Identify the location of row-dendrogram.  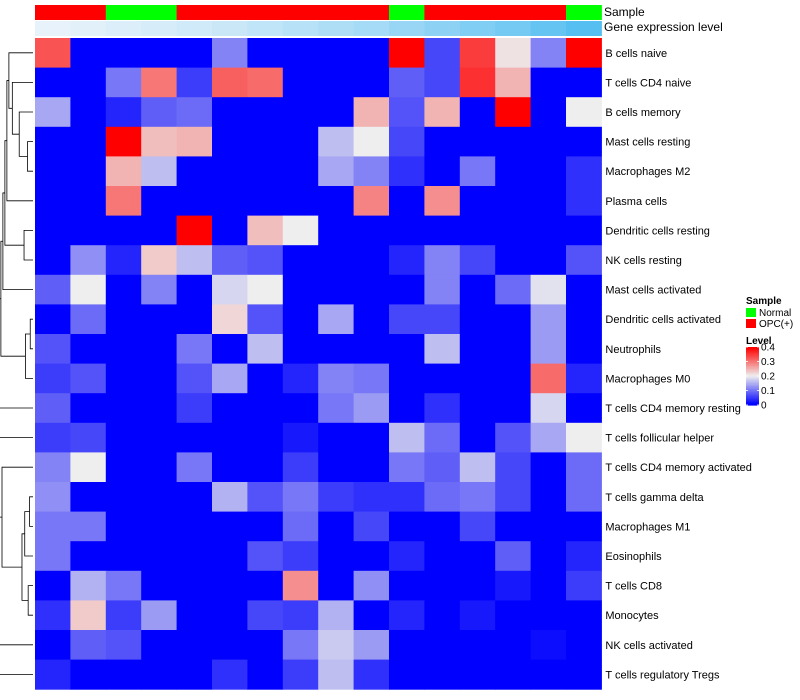
(16, 363).